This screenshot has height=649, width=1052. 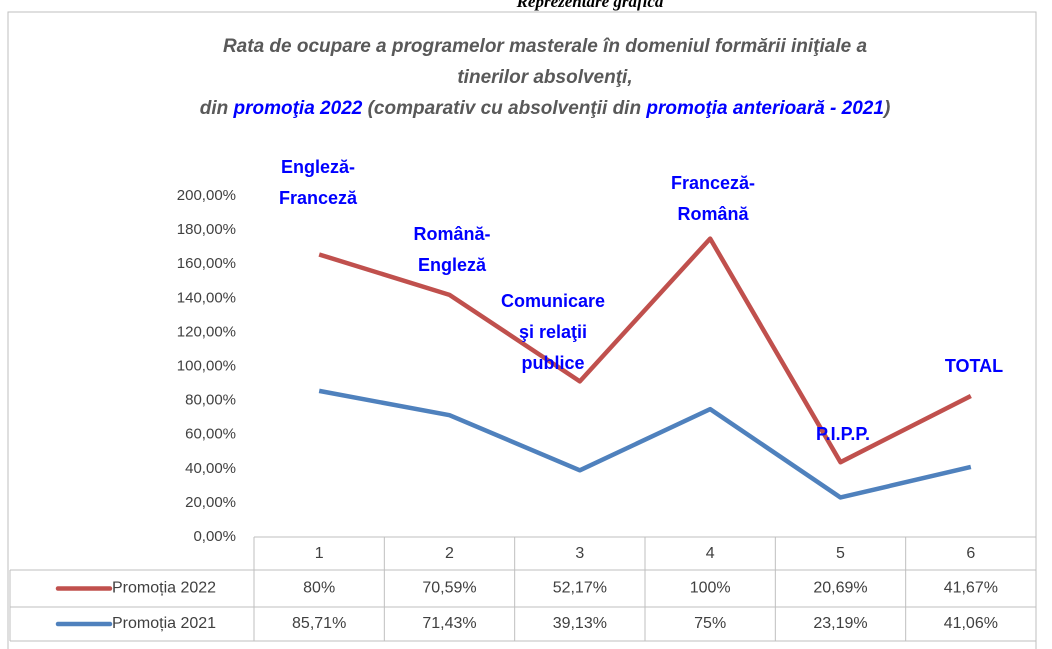 I want to click on y-tick-label: 200,00%, so click(x=206, y=195).